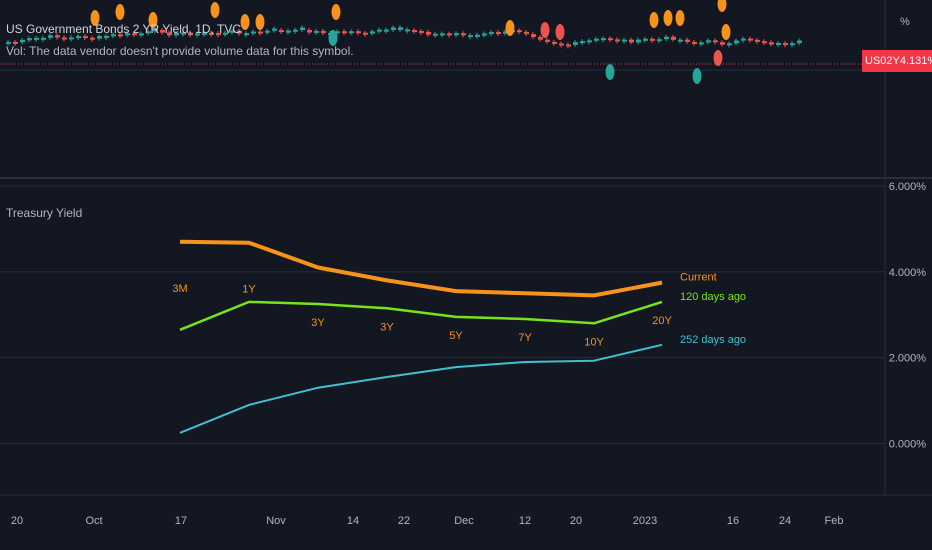 The height and width of the screenshot is (550, 932). I want to click on percent-scale-label: %, so click(905, 22).